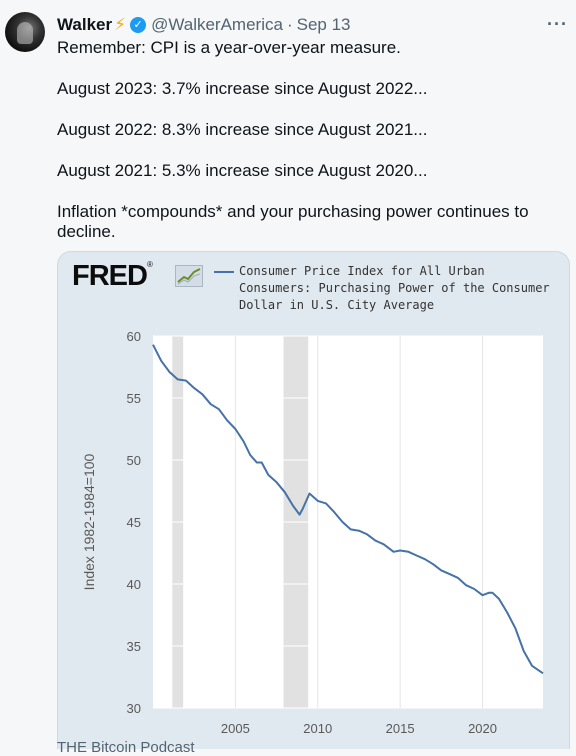 This screenshot has width=576, height=756. I want to click on fred-chart-icon, so click(189, 276).